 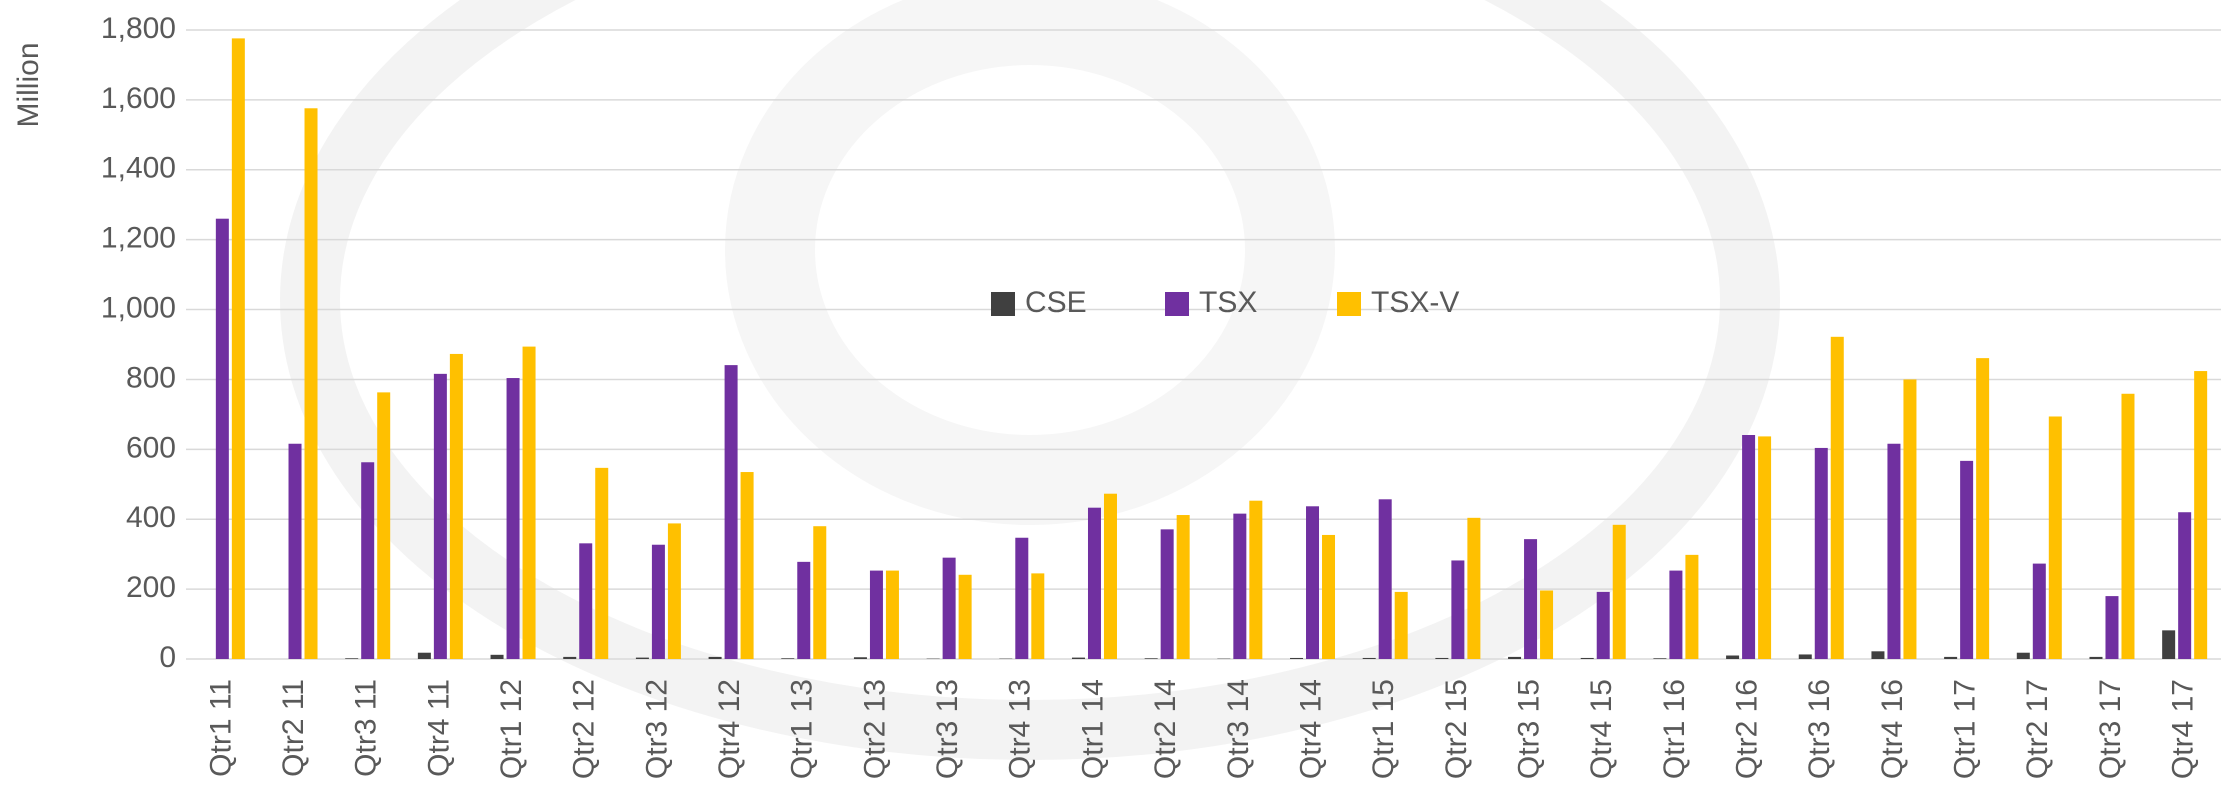 What do you see at coordinates (947, 729) in the screenshot?
I see `x-tick-label: Qtr3 13` at bounding box center [947, 729].